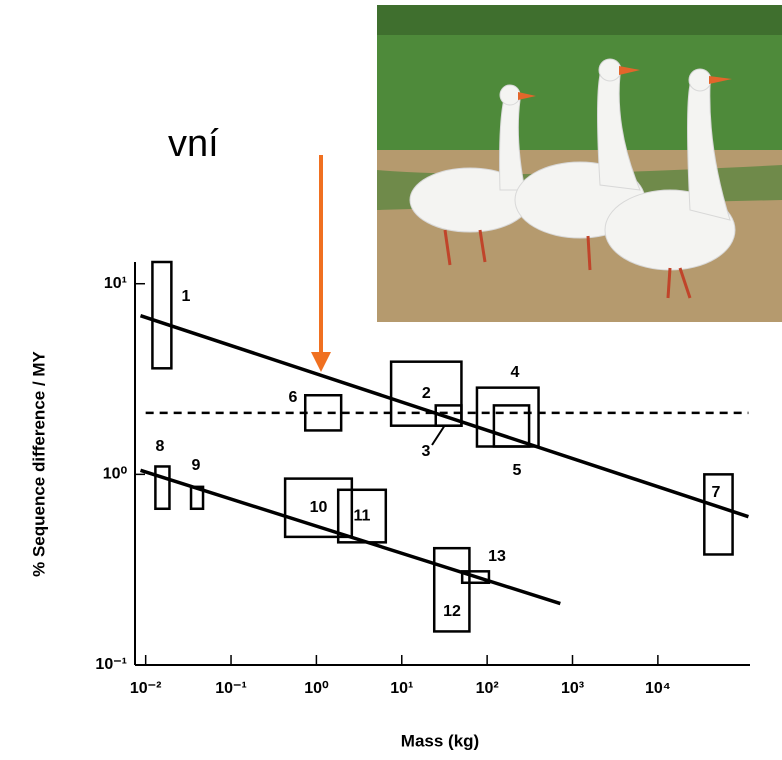 The image size is (782, 760). Describe the element at coordinates (111, 664) in the screenshot. I see `y-tick-label: 10⁻¹` at that location.